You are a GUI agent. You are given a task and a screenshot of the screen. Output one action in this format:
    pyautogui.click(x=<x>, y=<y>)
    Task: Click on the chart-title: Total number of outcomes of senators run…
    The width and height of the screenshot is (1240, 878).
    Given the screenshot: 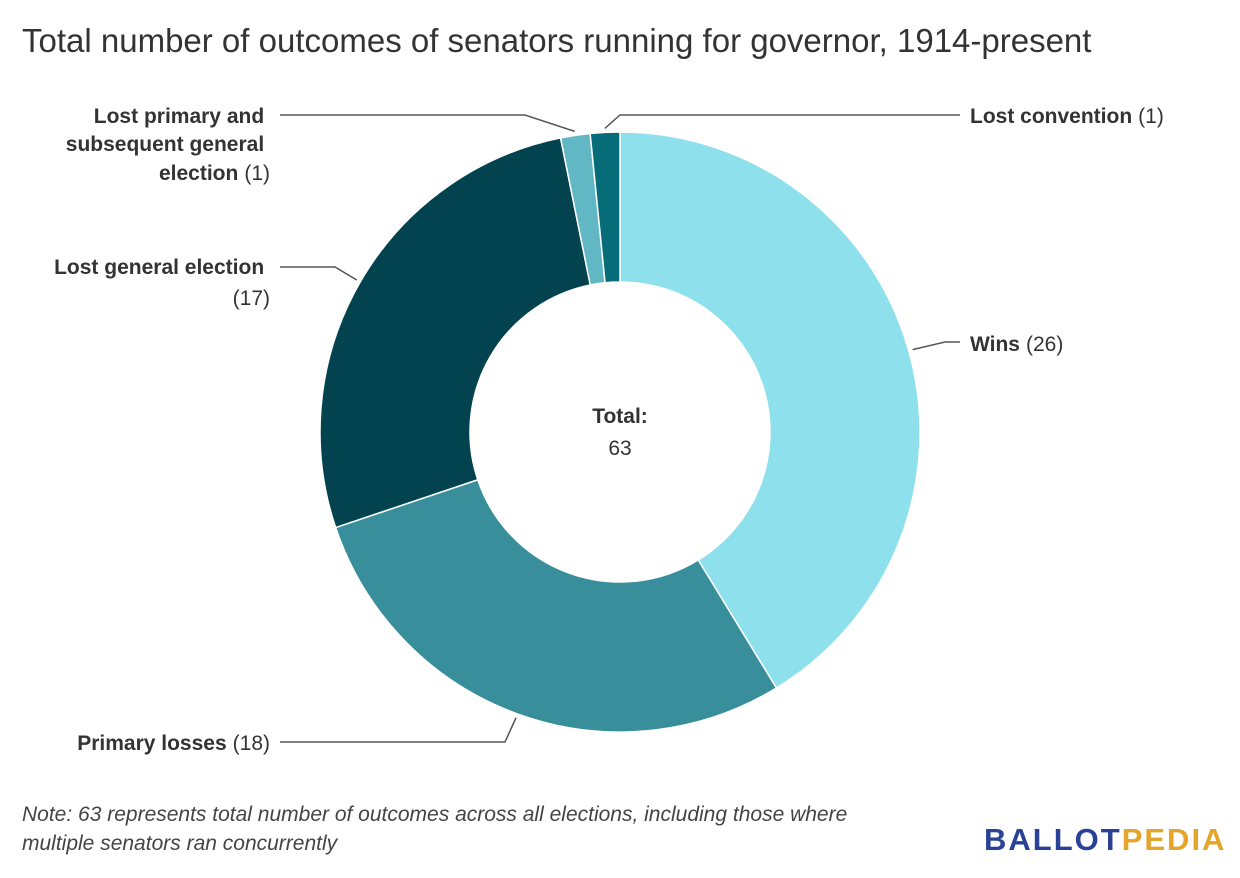 What is the action you would take?
    pyautogui.click(x=557, y=40)
    